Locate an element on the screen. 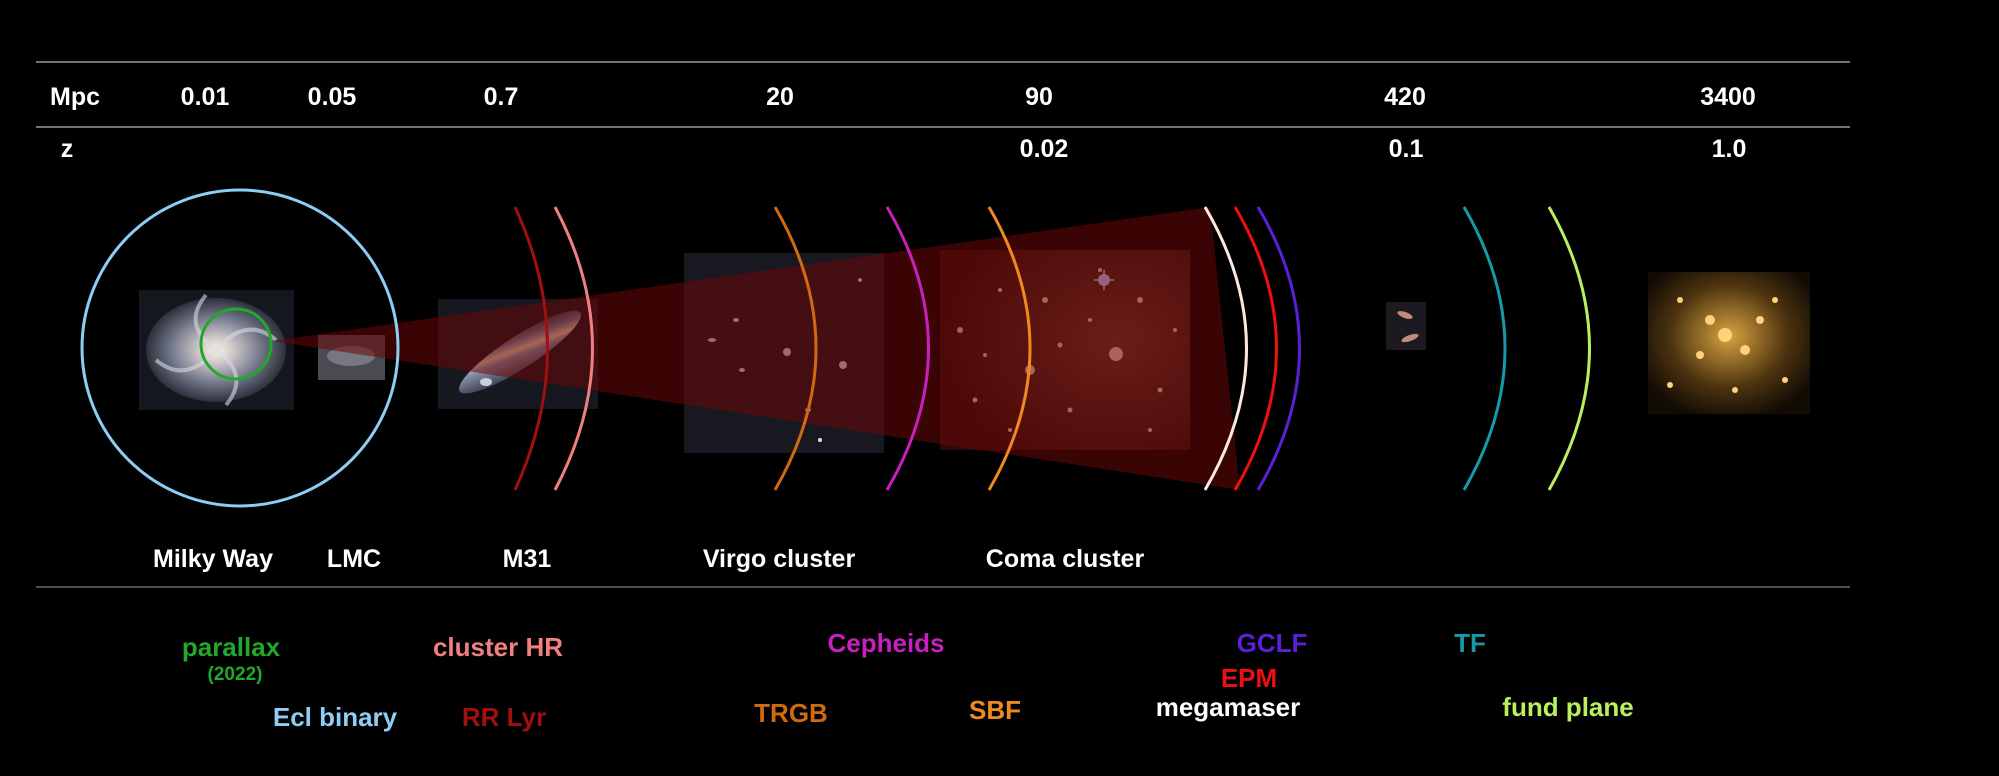 Image resolution: width=1999 pixels, height=776 pixels. z-value: 1.0 is located at coordinates (1729, 149).